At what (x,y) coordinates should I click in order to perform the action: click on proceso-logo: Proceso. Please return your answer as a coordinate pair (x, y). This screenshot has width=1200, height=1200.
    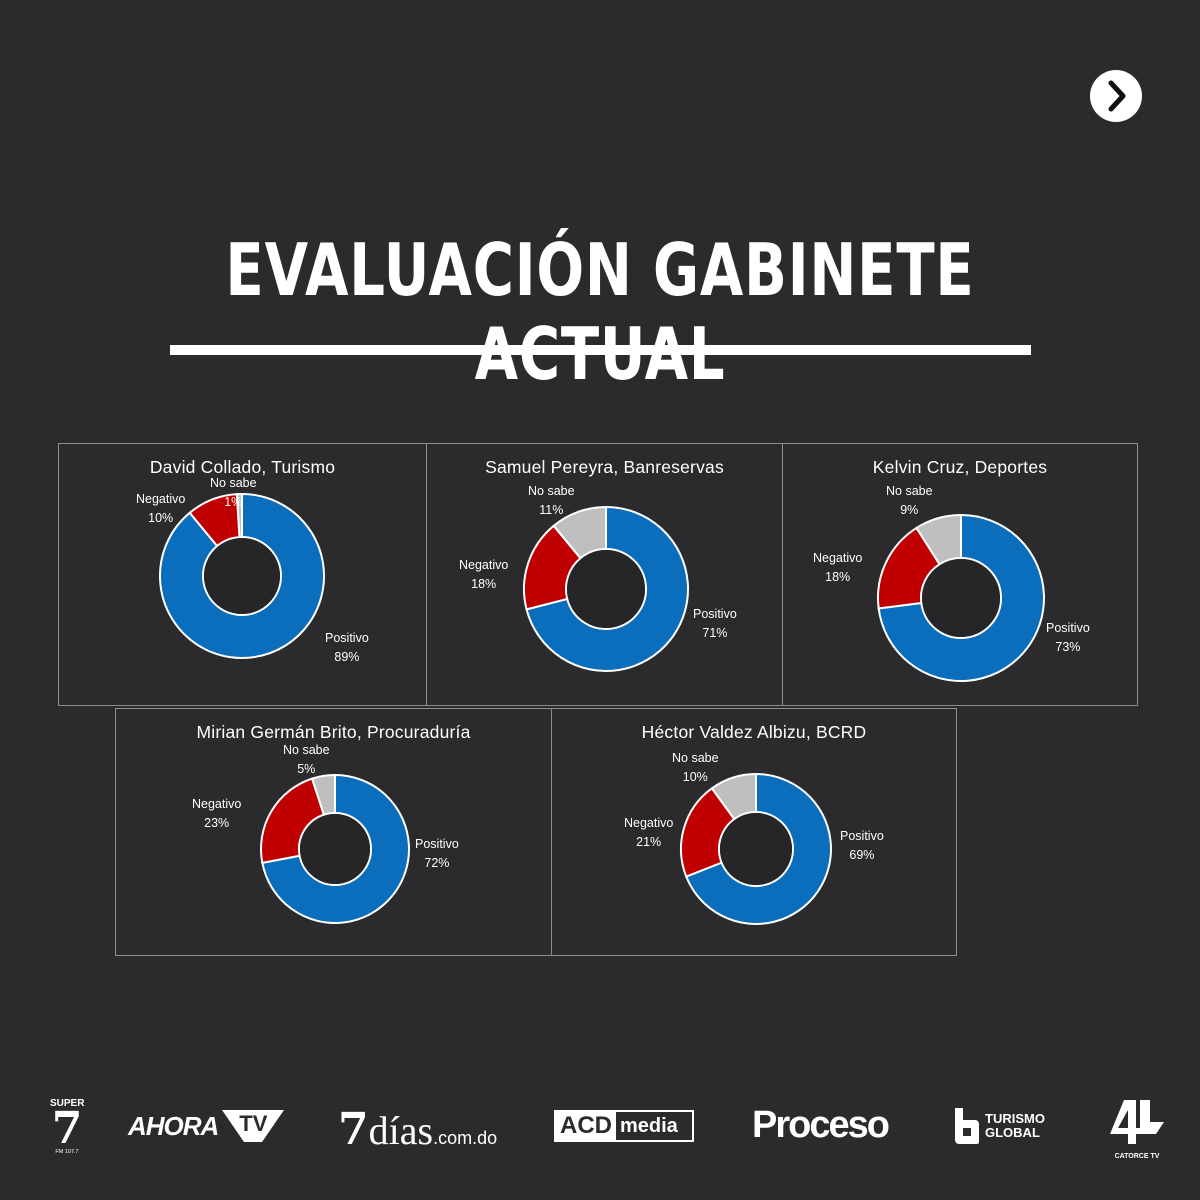
    Looking at the image, I should click on (821, 1125).